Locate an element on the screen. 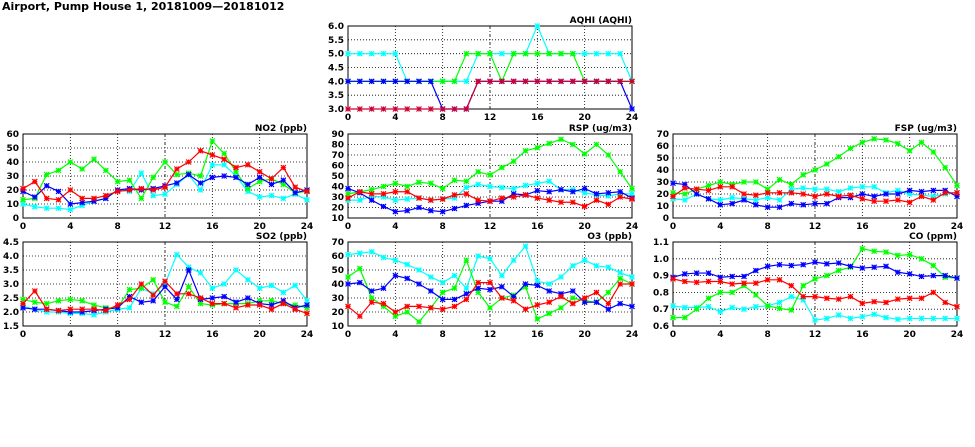 This screenshot has height=447, width=975. x-tick-label: 12 is located at coordinates (165, 227).